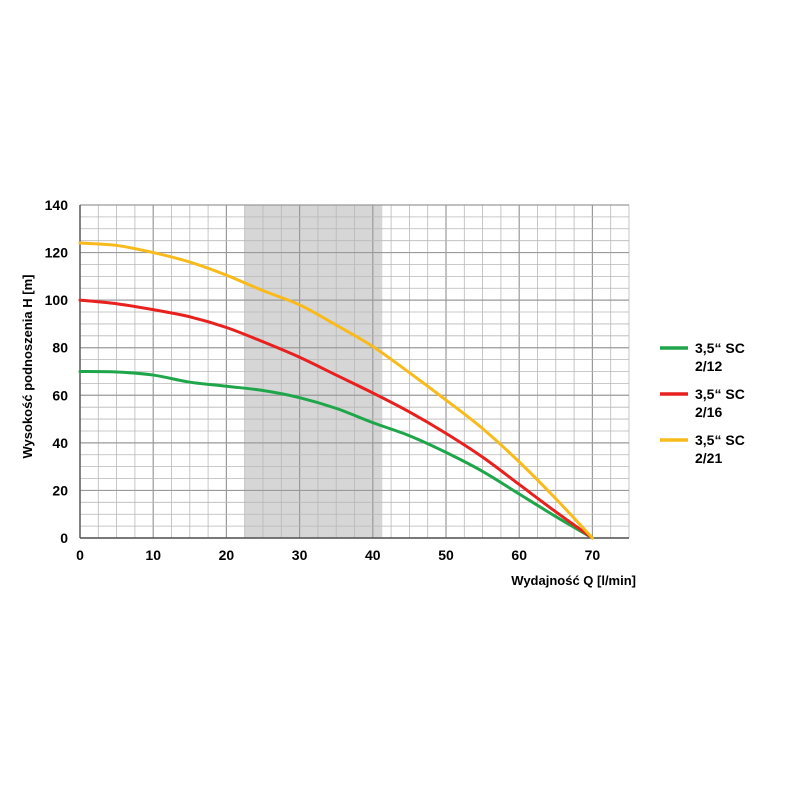 The height and width of the screenshot is (800, 800). What do you see at coordinates (60, 443) in the screenshot?
I see `y-tick-label: 40` at bounding box center [60, 443].